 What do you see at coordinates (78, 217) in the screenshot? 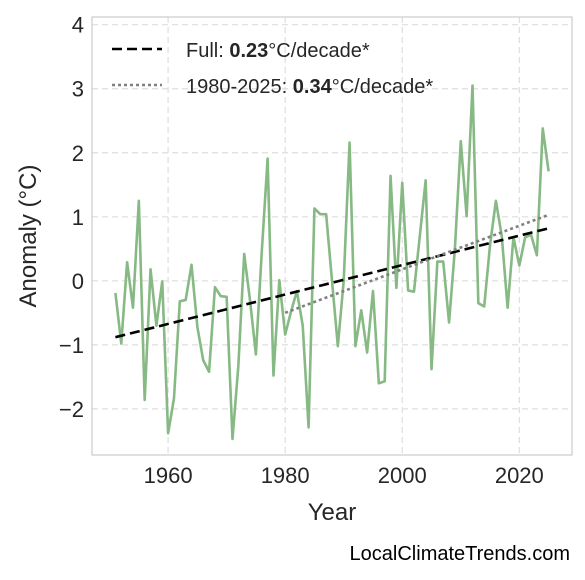
I see `y-tick-label-3: 1` at bounding box center [78, 217].